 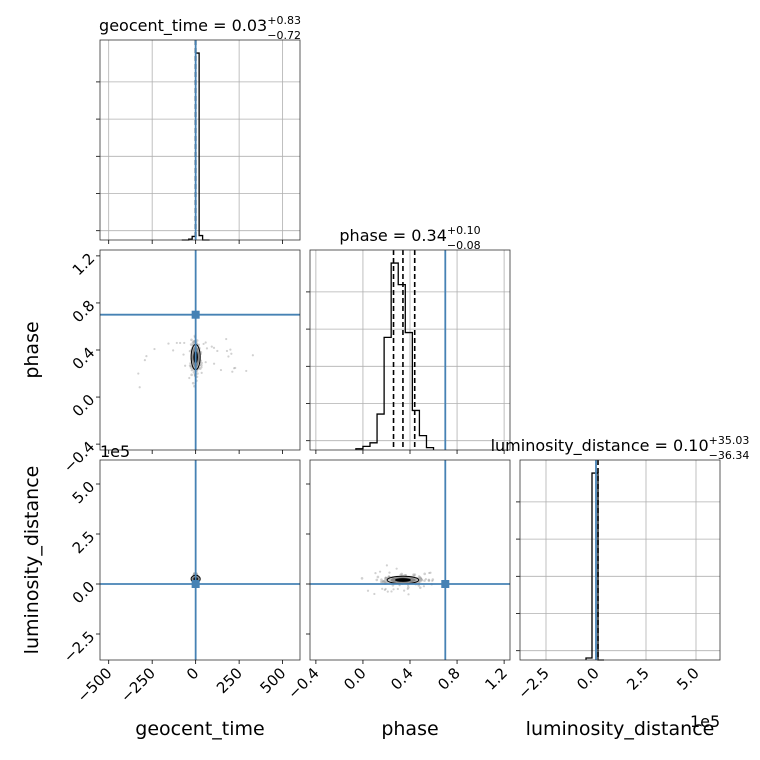 I want to click on title-sup: +35.03, so click(x=729, y=440).